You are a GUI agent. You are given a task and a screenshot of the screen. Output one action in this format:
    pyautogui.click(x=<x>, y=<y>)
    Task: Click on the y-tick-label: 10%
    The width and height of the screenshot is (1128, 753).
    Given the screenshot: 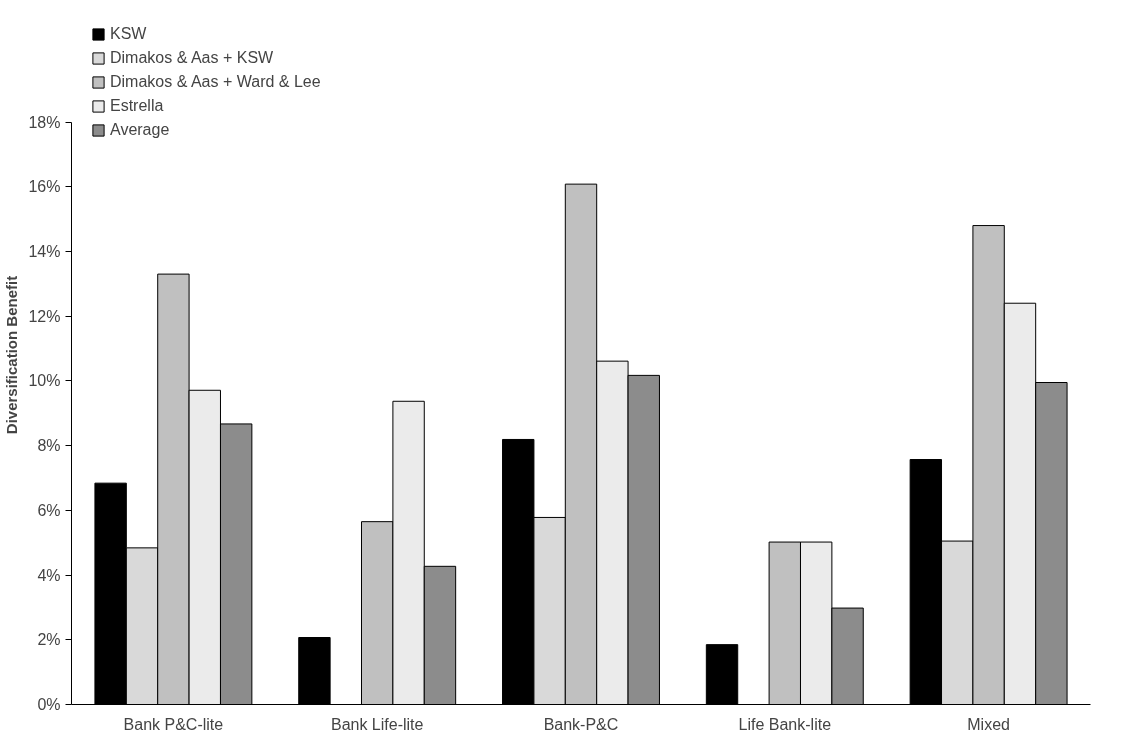 What is the action you would take?
    pyautogui.click(x=44, y=381)
    